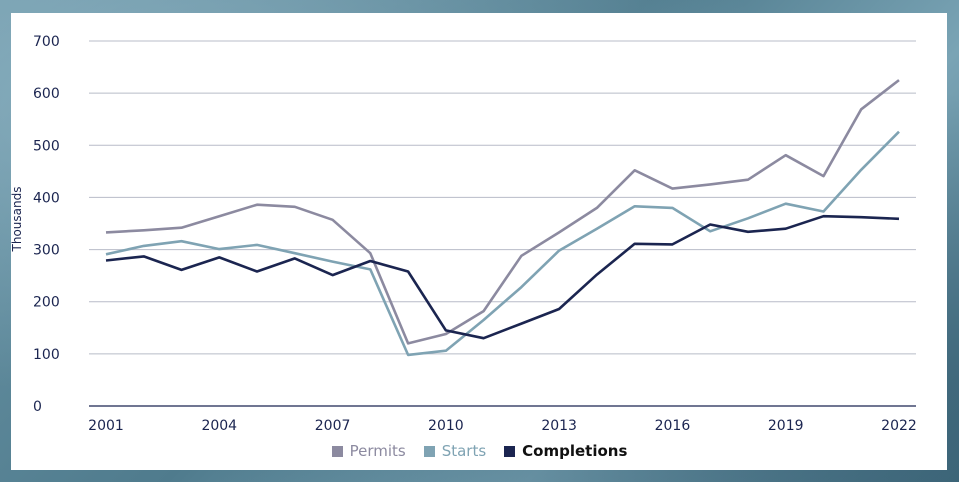  What do you see at coordinates (46, 198) in the screenshot?
I see `y-tick-label: 400` at bounding box center [46, 198].